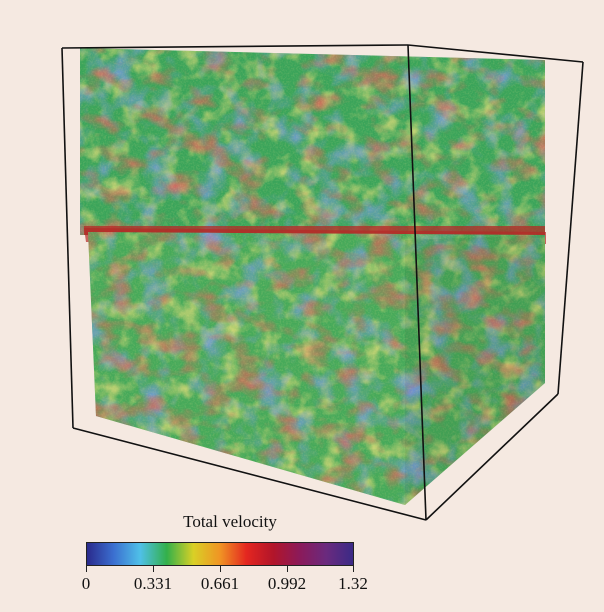 This screenshot has width=604, height=612. What do you see at coordinates (86, 583) in the screenshot?
I see `colorbar-tick-label: 0` at bounding box center [86, 583].